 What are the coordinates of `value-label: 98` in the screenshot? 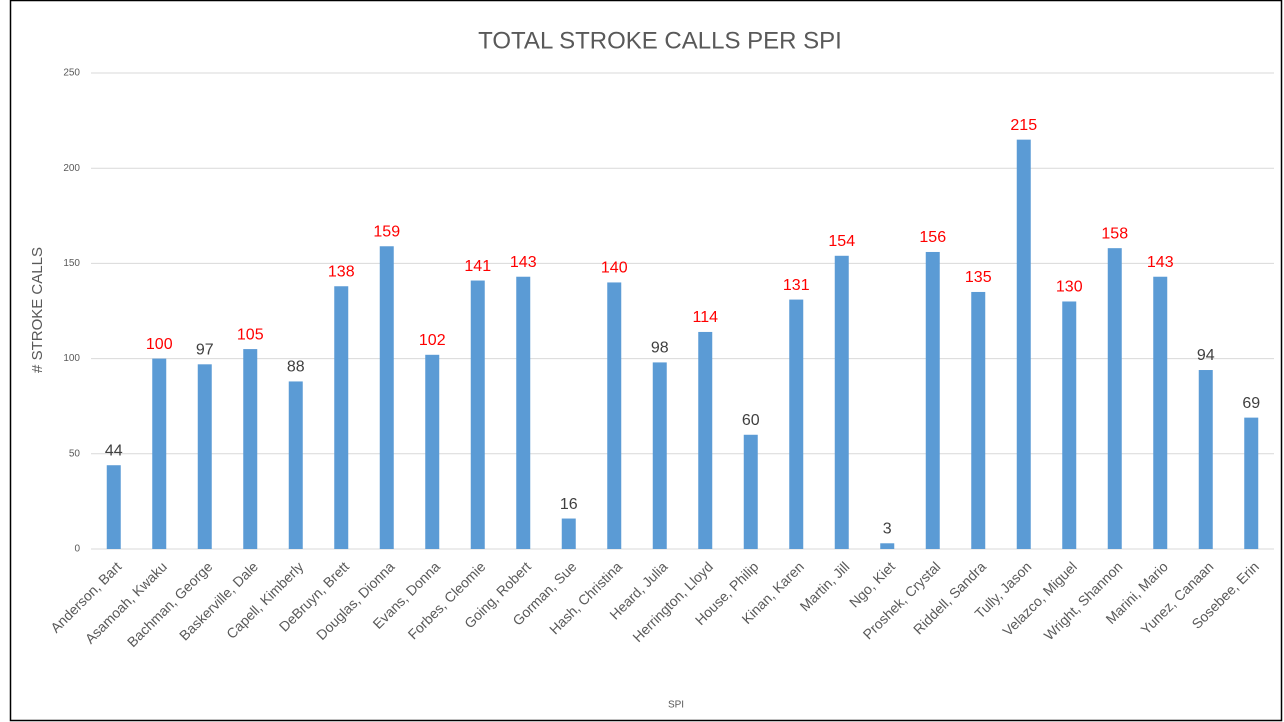 It's located at (660, 348).